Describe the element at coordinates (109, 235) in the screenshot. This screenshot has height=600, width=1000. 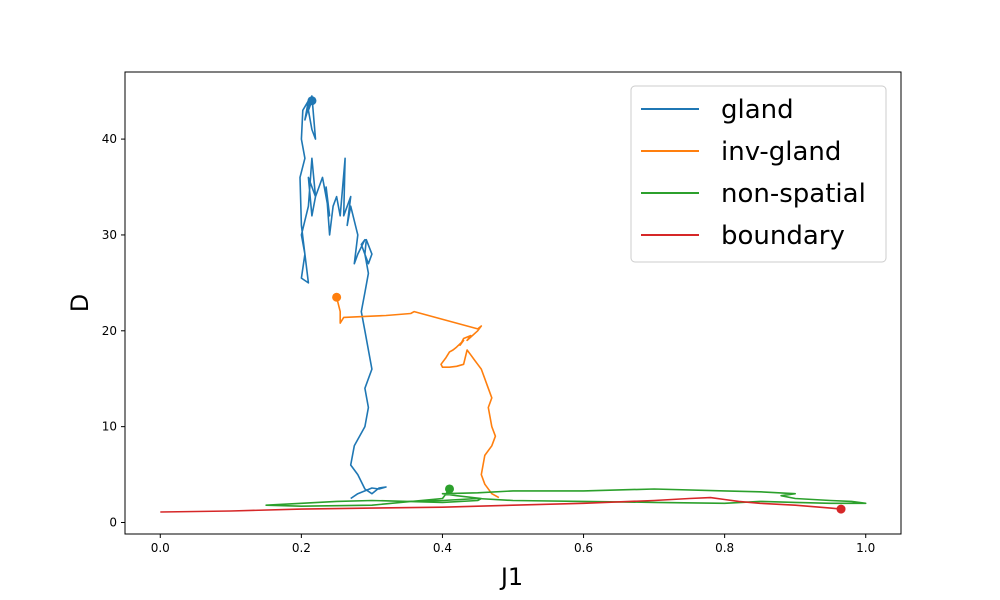
I see `y-tick-label: 30` at that location.